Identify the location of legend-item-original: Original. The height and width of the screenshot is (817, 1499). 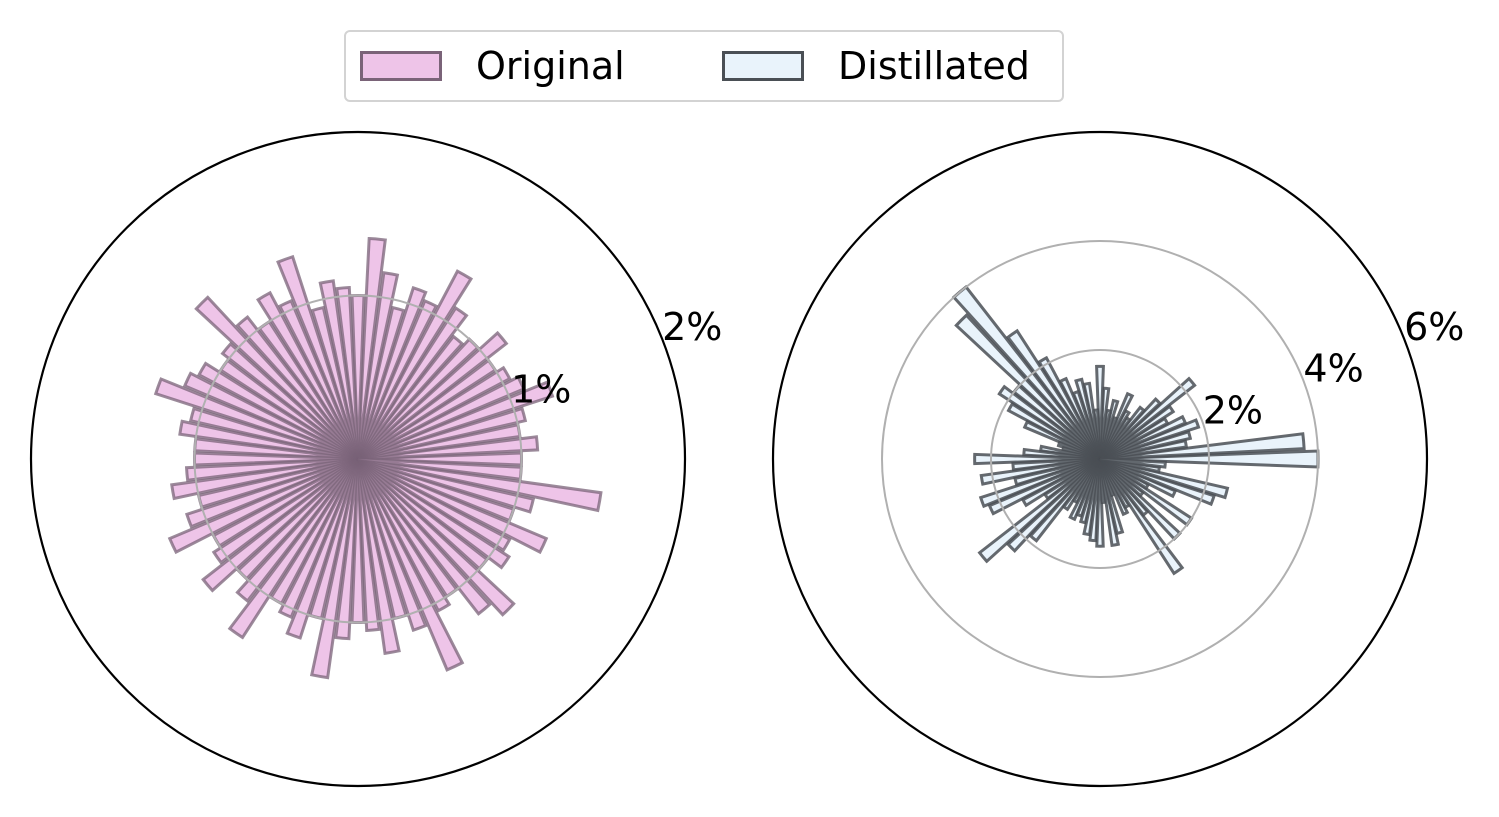
(492, 66).